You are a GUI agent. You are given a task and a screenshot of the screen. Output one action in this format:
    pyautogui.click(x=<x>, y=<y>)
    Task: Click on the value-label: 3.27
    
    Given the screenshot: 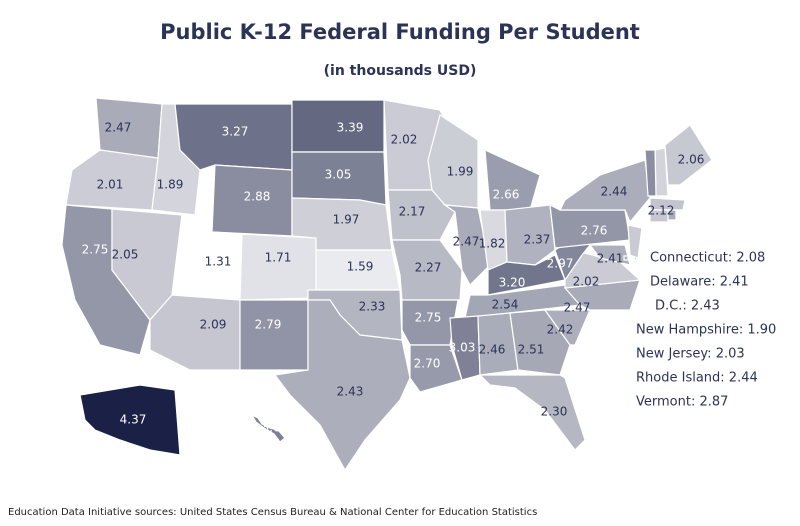 What is the action you would take?
    pyautogui.click(x=235, y=132)
    